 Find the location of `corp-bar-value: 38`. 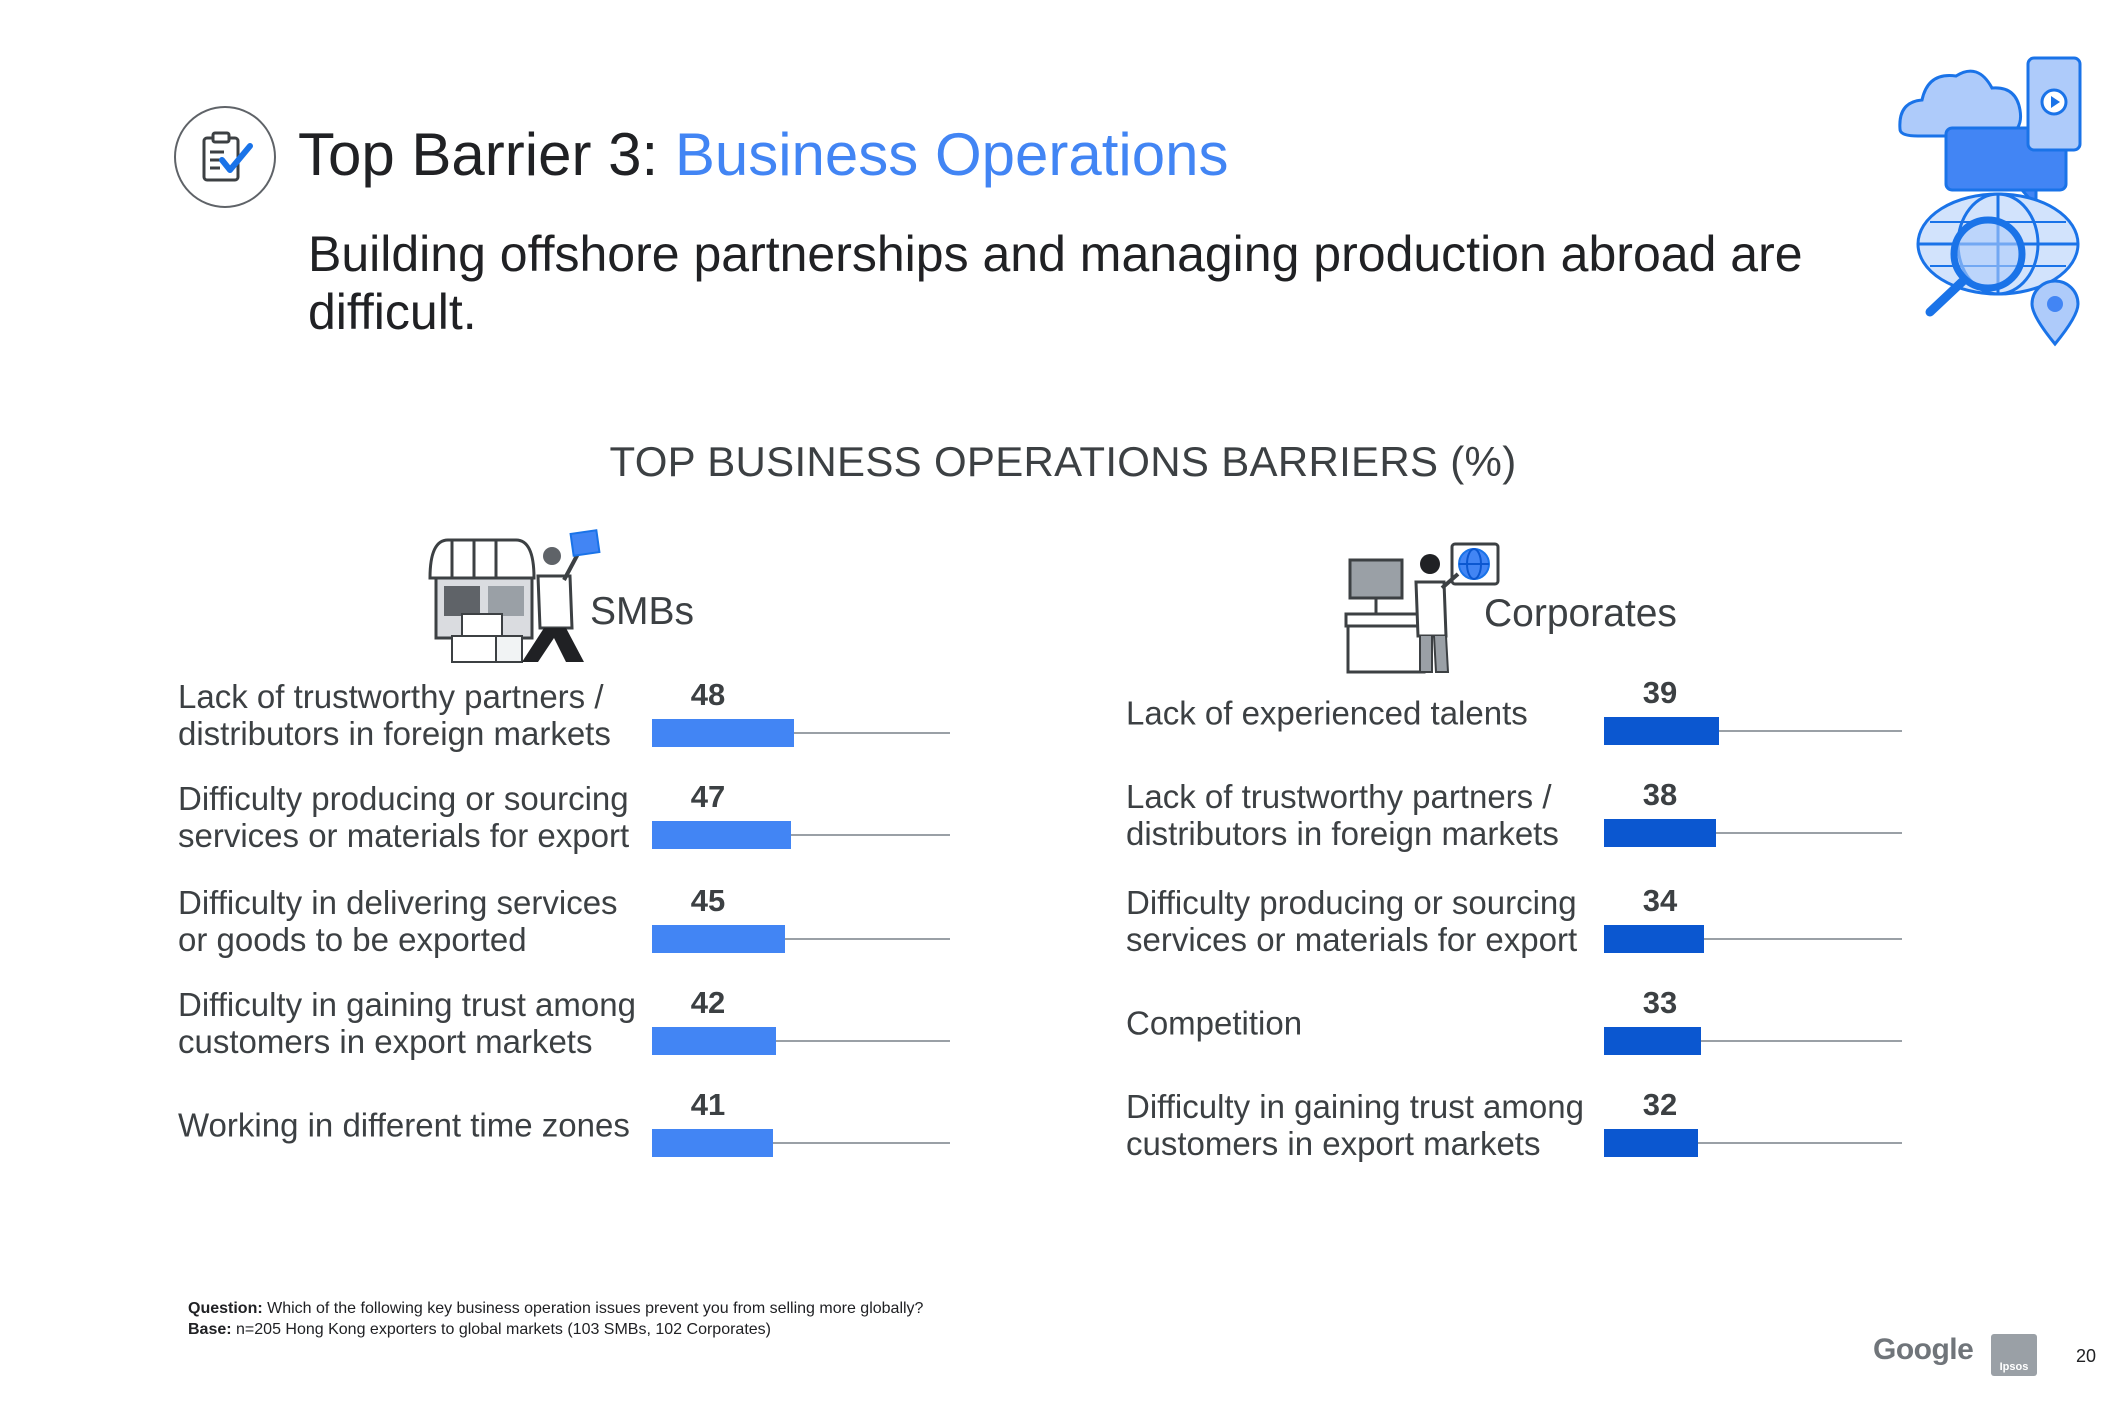

corp-bar-value: 38 is located at coordinates (1660, 794).